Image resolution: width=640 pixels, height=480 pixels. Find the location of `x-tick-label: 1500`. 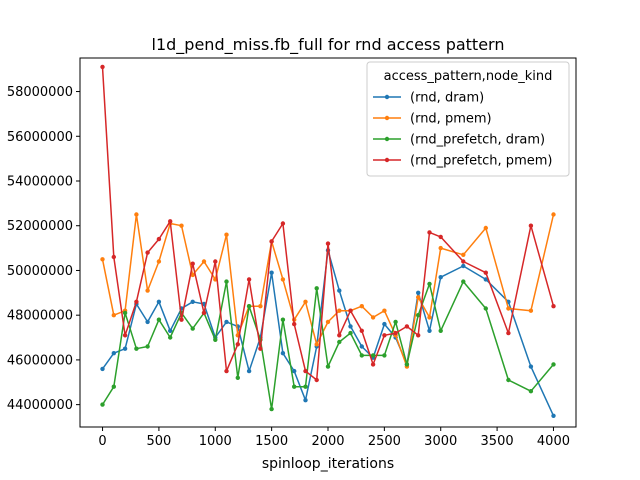

x-tick-label: 1500 is located at coordinates (271, 441).